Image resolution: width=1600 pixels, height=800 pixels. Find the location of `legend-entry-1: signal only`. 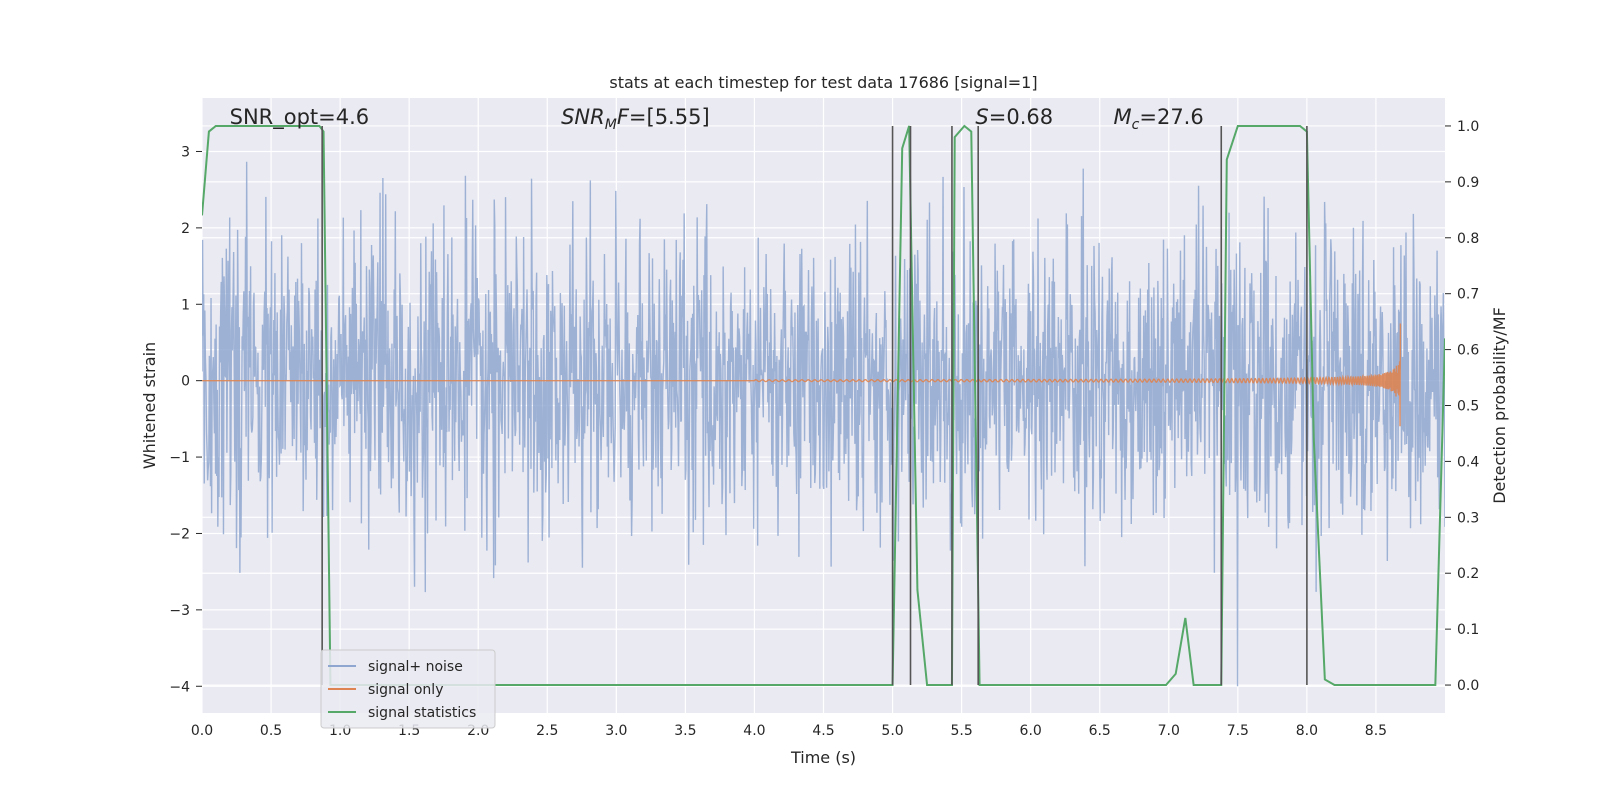

legend-entry-1: signal only is located at coordinates (405, 690).